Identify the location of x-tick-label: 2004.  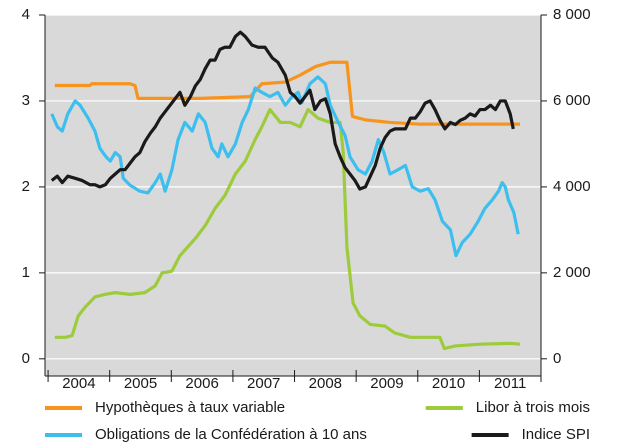
(78, 383).